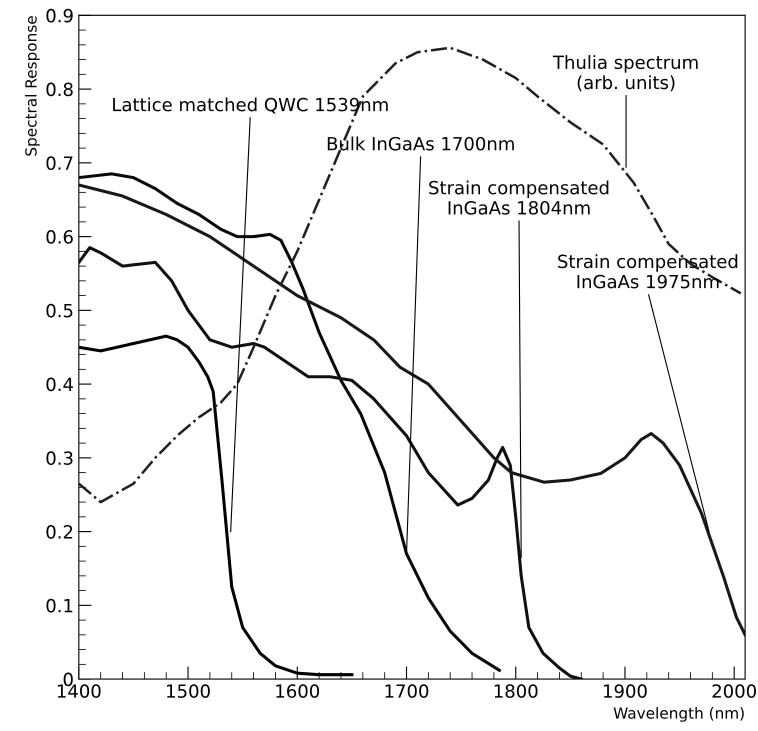  I want to click on x-tick-label: 1600, so click(298, 691).